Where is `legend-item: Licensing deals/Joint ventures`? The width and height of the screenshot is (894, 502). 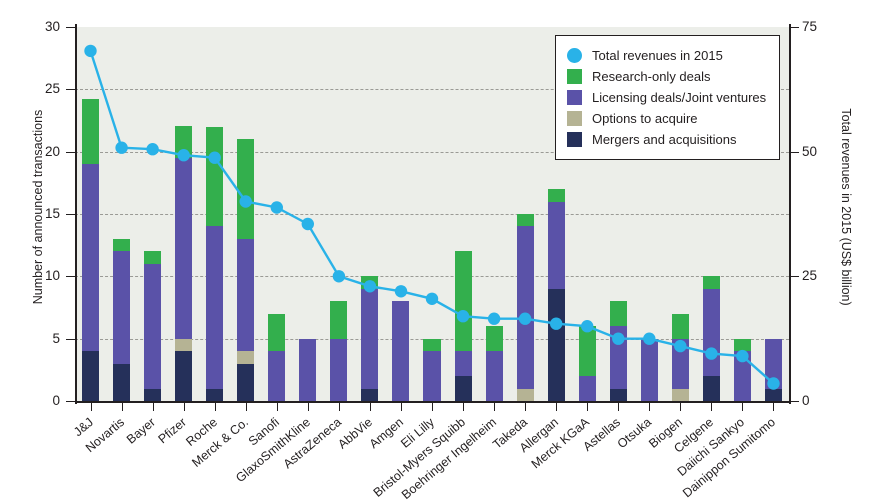
legend-item: Licensing deals/Joint ventures is located at coordinates (666, 97).